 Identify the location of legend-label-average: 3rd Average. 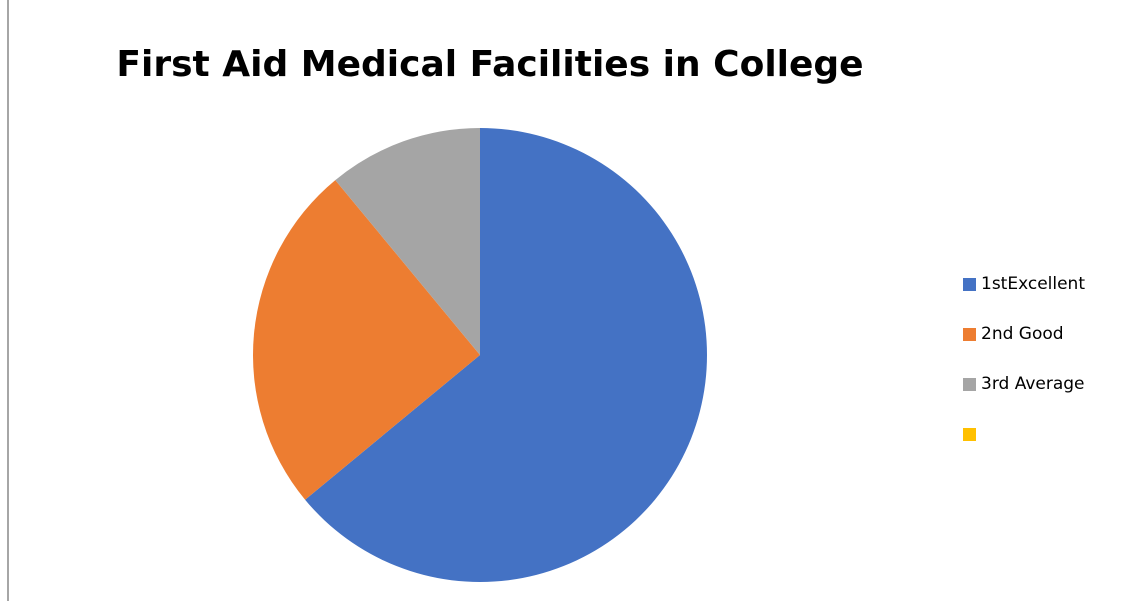
(1033, 384).